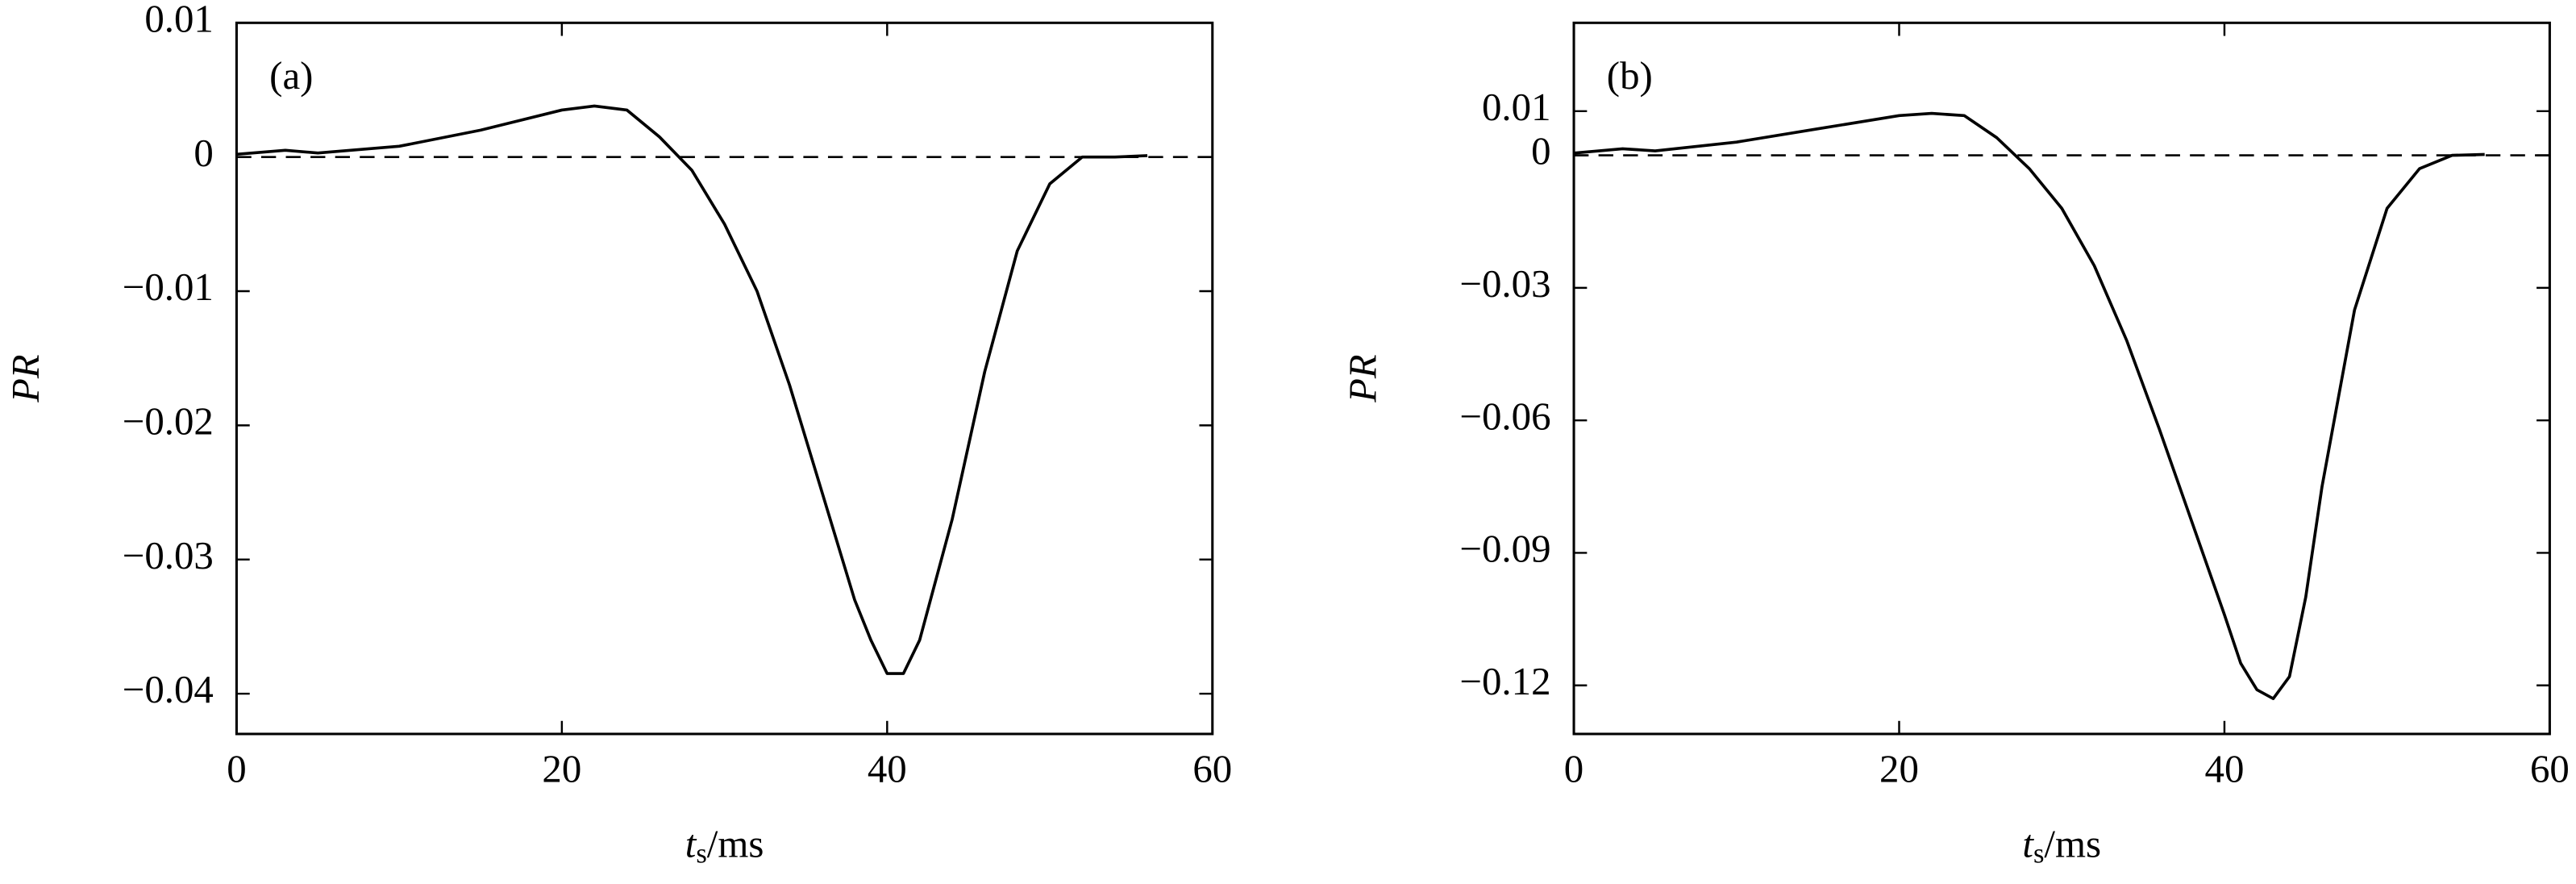 This screenshot has height=884, width=2576. What do you see at coordinates (291, 76) in the screenshot?
I see `panel-label: (a)` at bounding box center [291, 76].